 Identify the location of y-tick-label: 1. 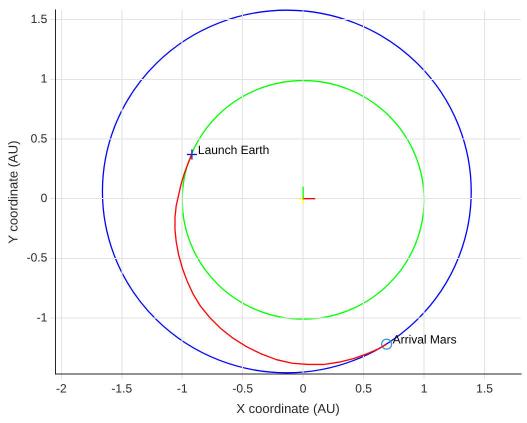
(44, 79).